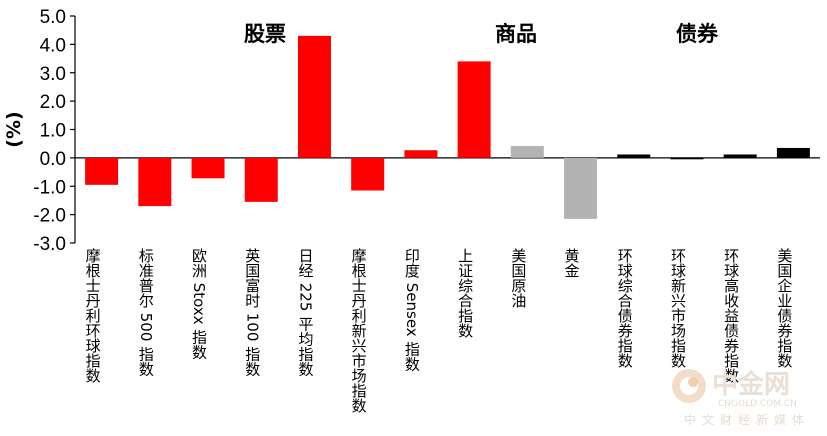 The image size is (827, 436). I want to click on category-label: 环球综合债券指数, so click(625, 308).